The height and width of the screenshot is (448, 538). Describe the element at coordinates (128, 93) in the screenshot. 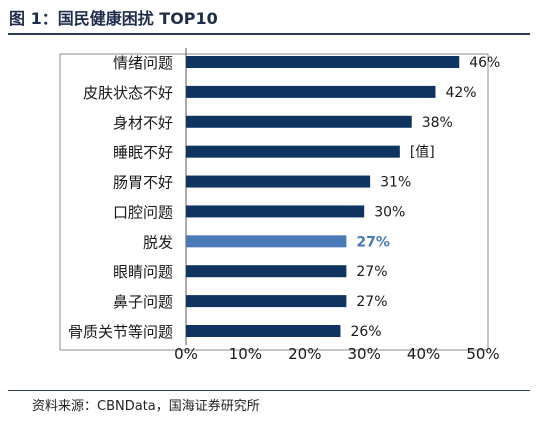

I see `category-label: 皮肤状态不好` at that location.